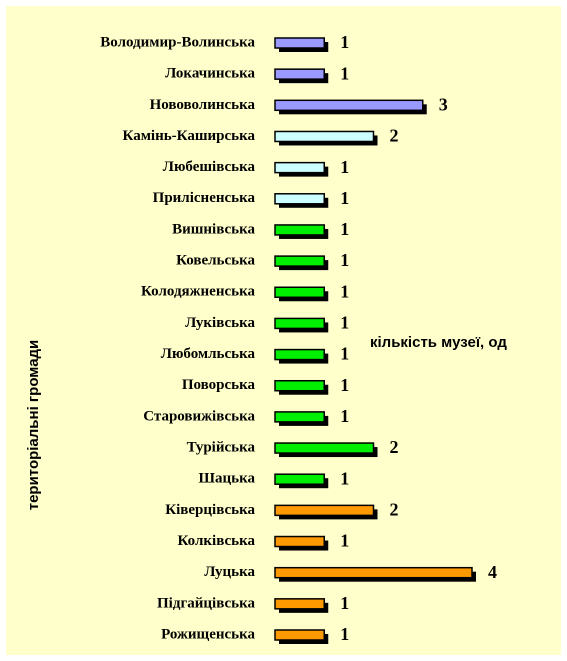  I want to click on category-label: Шацька, so click(227, 479).